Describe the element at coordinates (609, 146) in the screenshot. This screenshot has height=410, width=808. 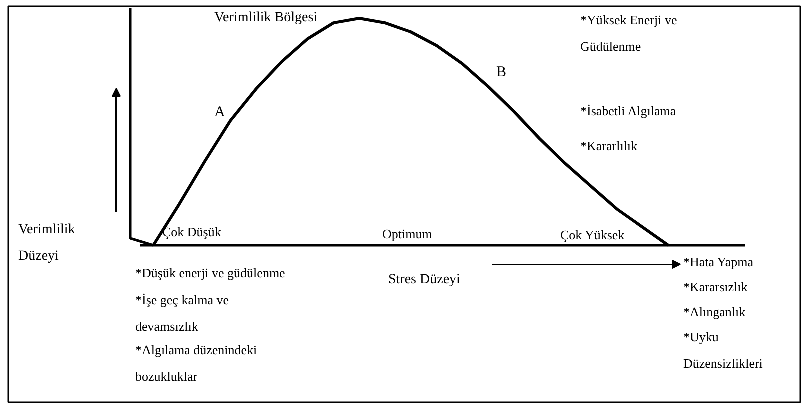
I see `annotation: *Kararlılık` at that location.